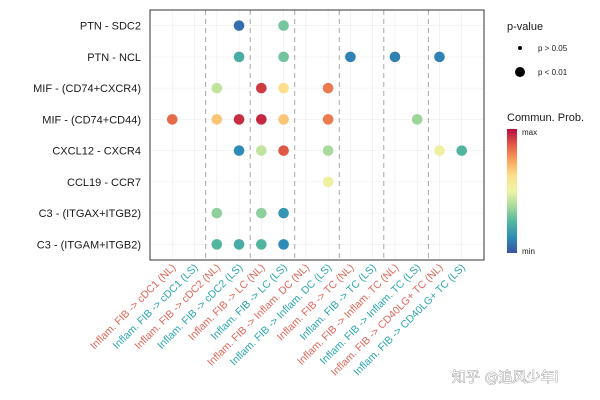  What do you see at coordinates (91, 120) in the screenshot?
I see `y-tick-label: MIF - (CD74+CD44)` at bounding box center [91, 120].